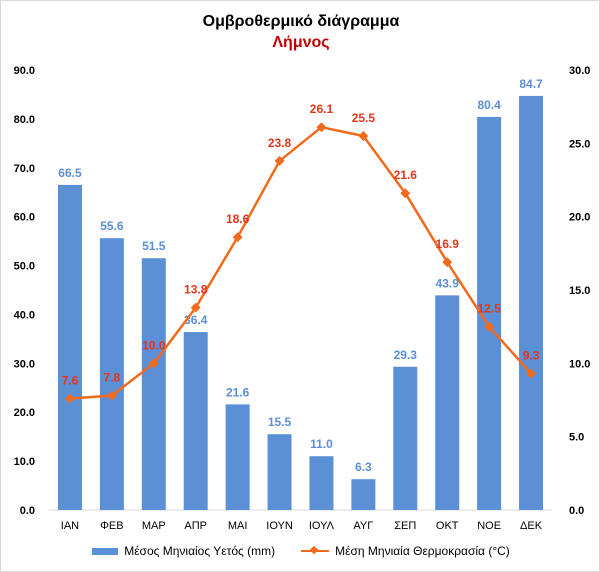 This screenshot has height=572, width=600. Describe the element at coordinates (448, 283) in the screenshot. I see `bar-data-label: 43.9` at that location.